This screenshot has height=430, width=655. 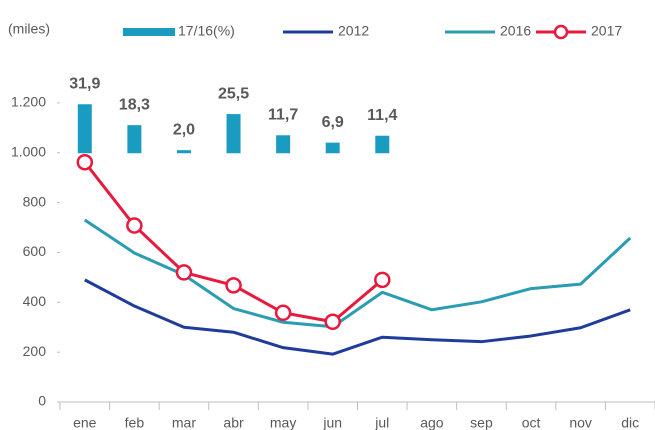 What do you see at coordinates (233, 93) in the screenshot?
I see `bar-value-label: 25,5` at bounding box center [233, 93].